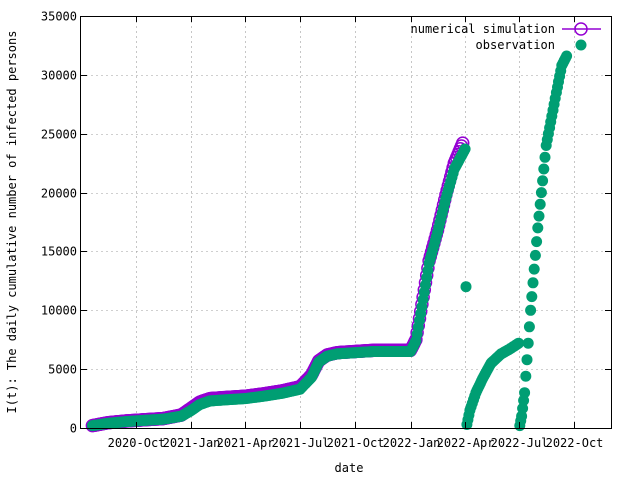  Describe the element at coordinates (59, 76) in the screenshot. I see `y-tick-label: 30000` at that location.